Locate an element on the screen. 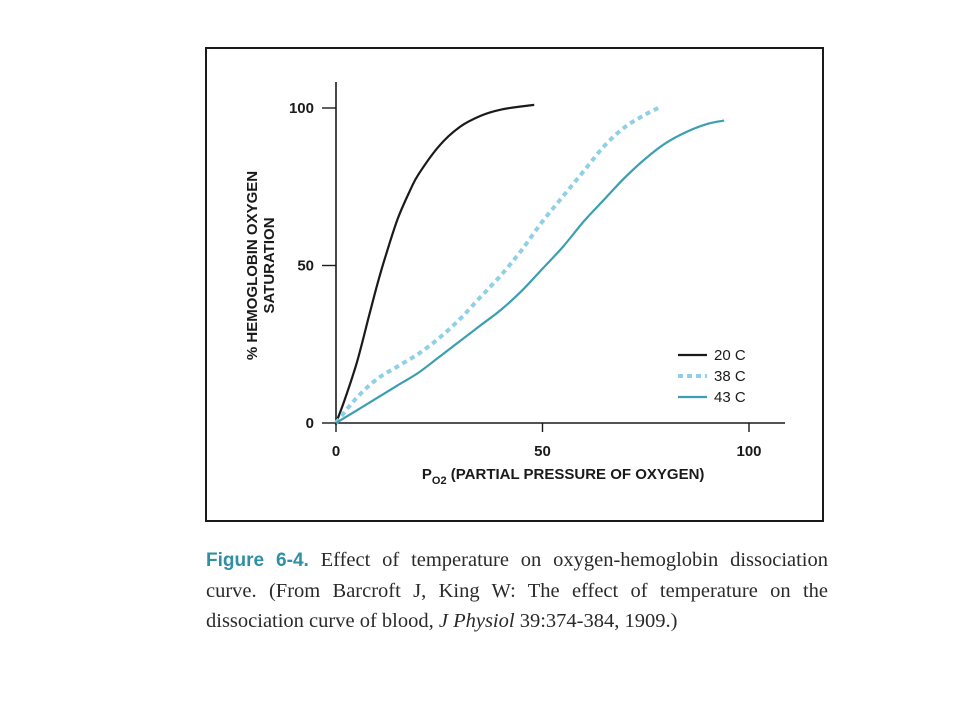 Image resolution: width=960 pixels, height=720 pixels. x-axis-label-subscript: O2 is located at coordinates (439, 481).